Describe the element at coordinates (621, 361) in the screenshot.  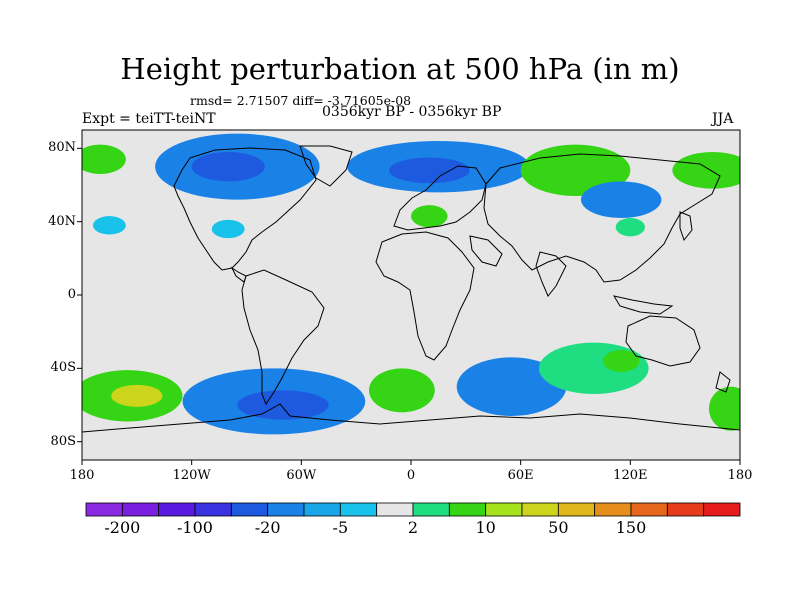
I see `anomaly-australia-green` at that location.